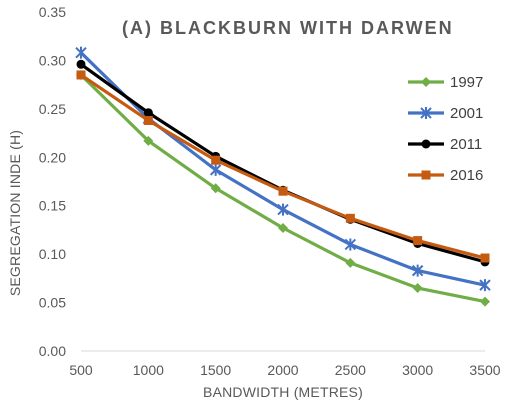  What do you see at coordinates (417, 370) in the screenshot?
I see `x-tick-label: 3000` at bounding box center [417, 370].